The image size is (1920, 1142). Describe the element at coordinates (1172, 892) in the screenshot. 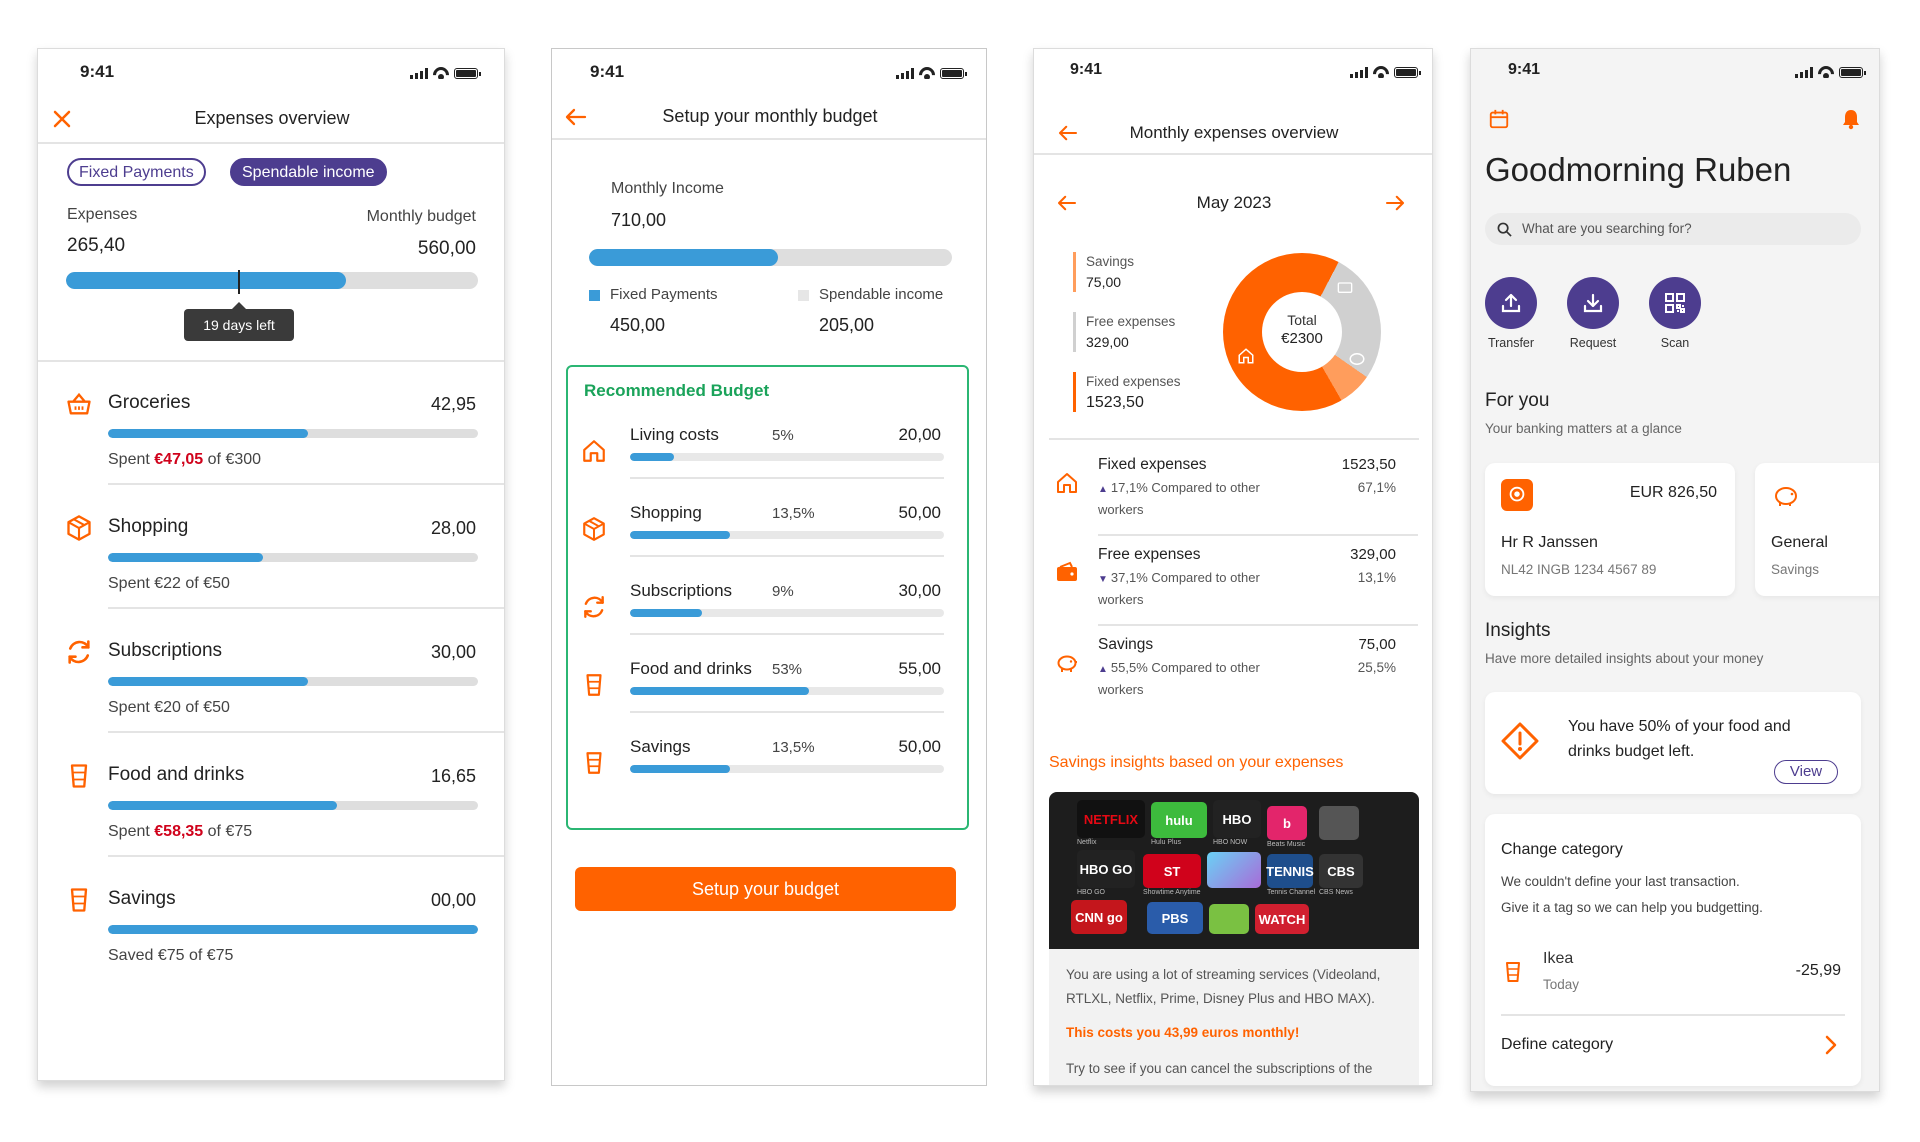

I see `streaming-tile-label: Showtime Anytime` at that location.